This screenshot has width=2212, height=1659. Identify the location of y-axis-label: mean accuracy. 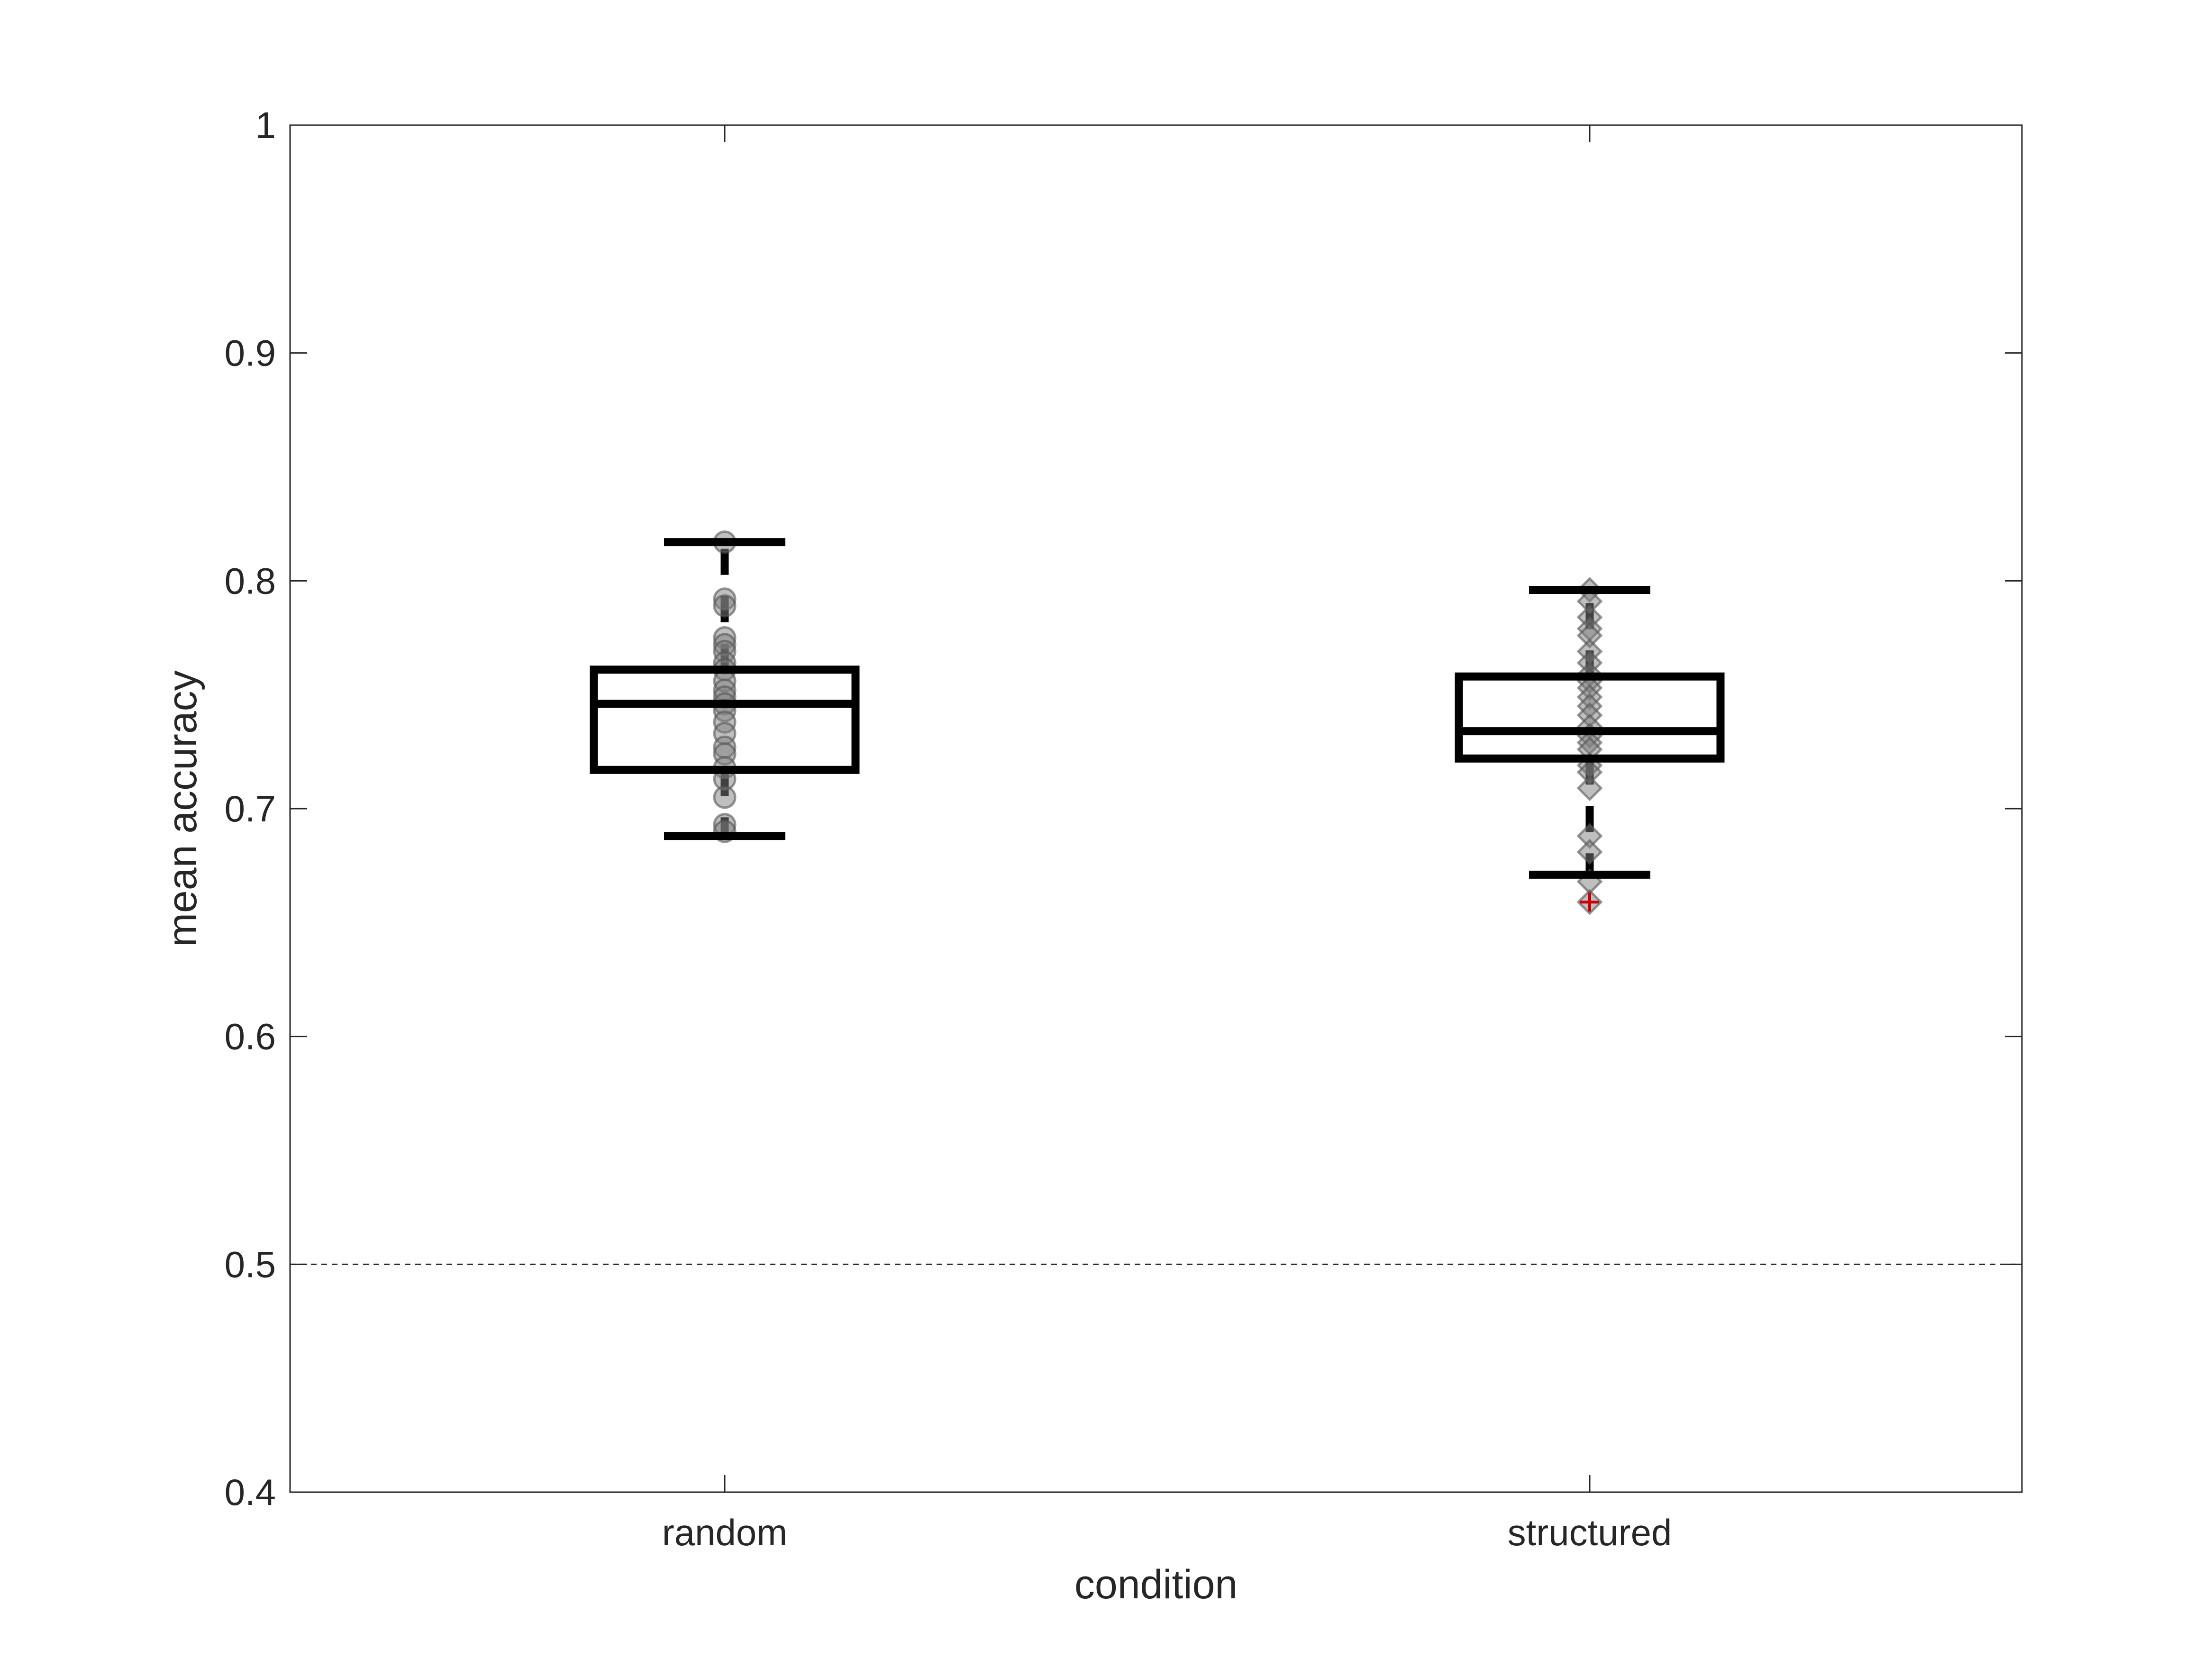
(182, 808).